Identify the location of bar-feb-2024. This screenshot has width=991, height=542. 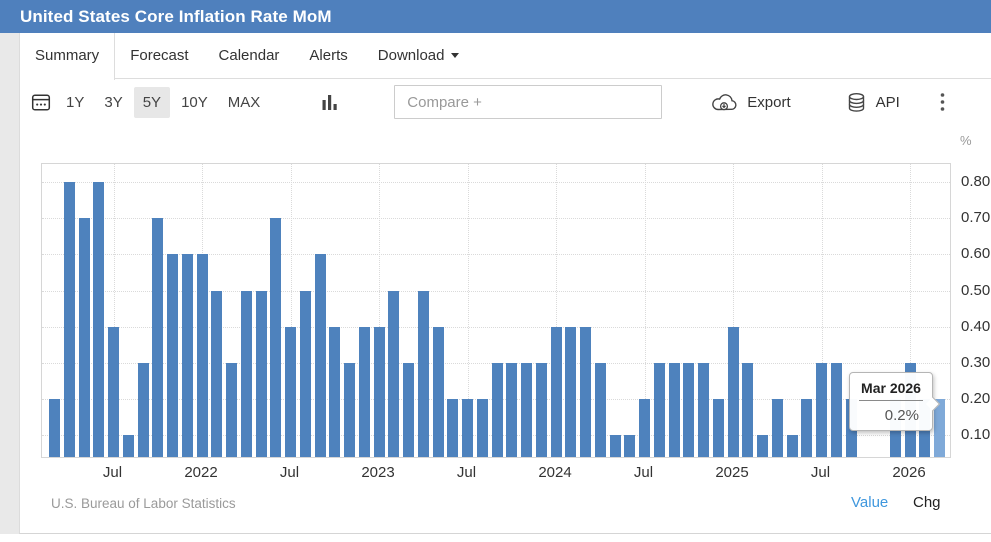
(571, 391).